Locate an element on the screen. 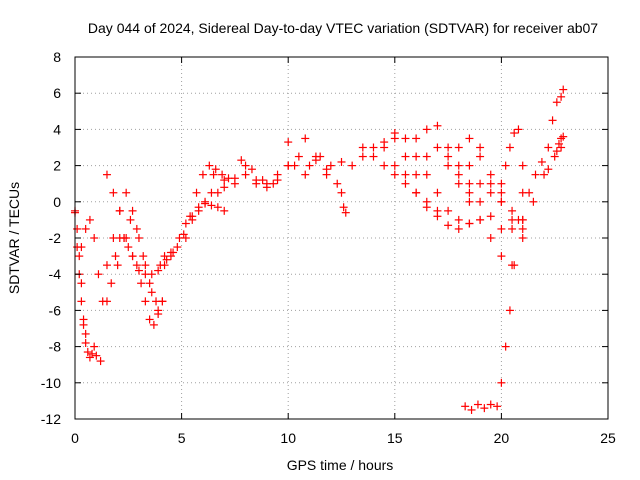 Image resolution: width=640 pixels, height=480 pixels. data-series-s5 is located at coordinates (132, 251).